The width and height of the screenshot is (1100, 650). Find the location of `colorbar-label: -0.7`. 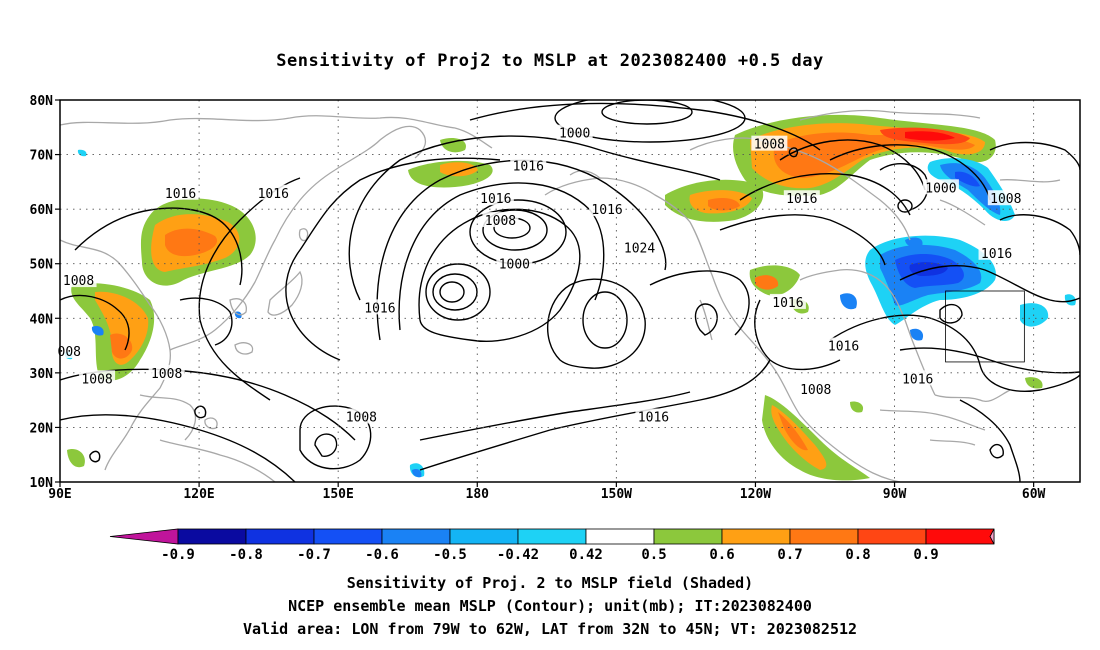

colorbar-label: -0.7 is located at coordinates (314, 555).